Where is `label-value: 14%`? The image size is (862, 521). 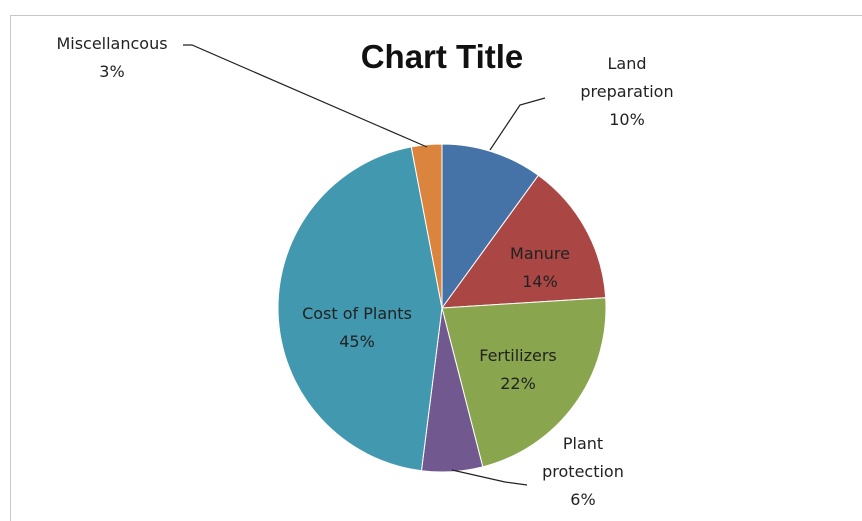
label-value: 14% is located at coordinates (540, 281).